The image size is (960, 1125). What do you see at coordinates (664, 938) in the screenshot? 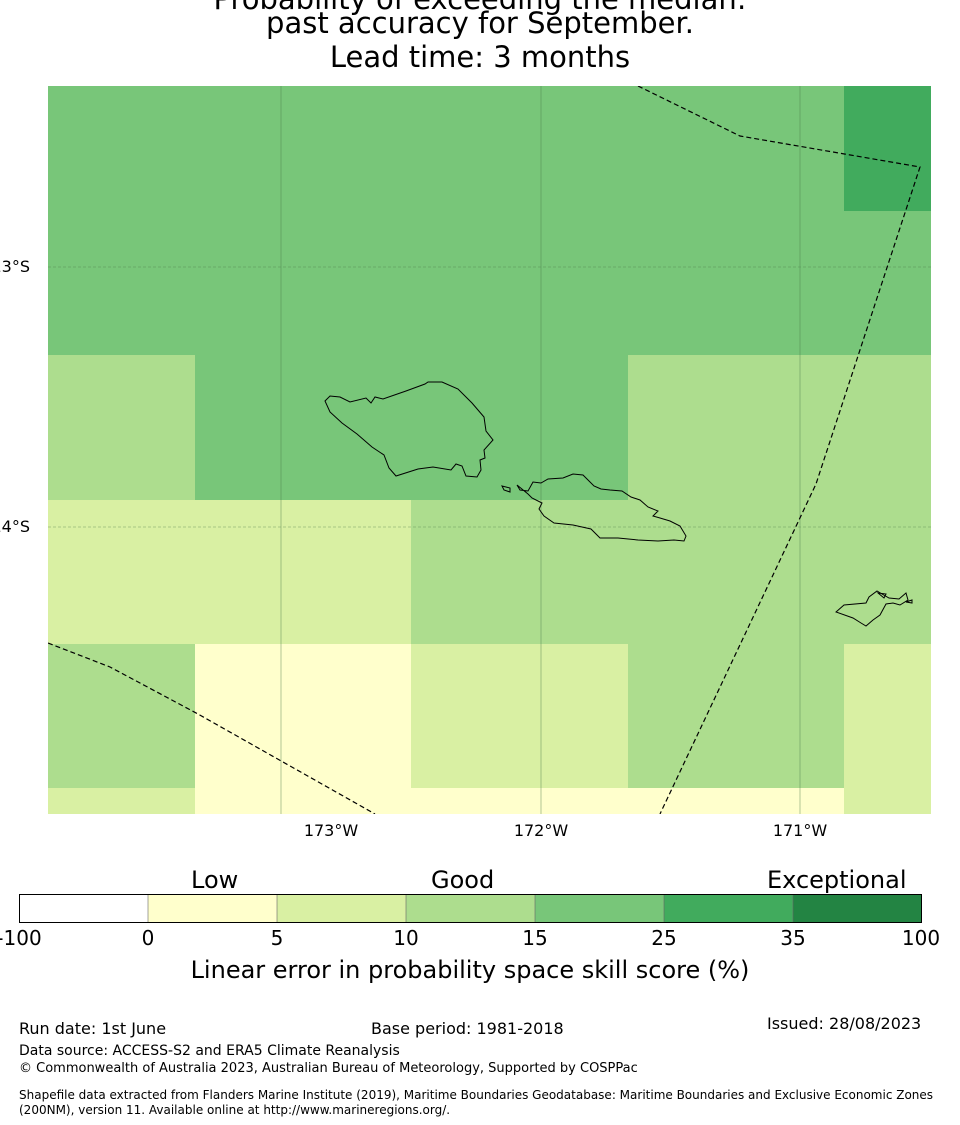
I see `colorbar-tick: 25` at bounding box center [664, 938].